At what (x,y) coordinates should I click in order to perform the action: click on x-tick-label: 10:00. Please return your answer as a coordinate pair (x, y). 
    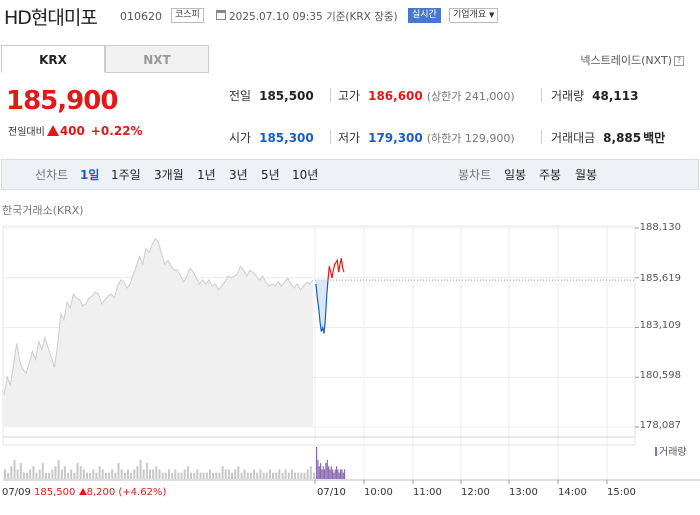
    Looking at the image, I should click on (378, 492).